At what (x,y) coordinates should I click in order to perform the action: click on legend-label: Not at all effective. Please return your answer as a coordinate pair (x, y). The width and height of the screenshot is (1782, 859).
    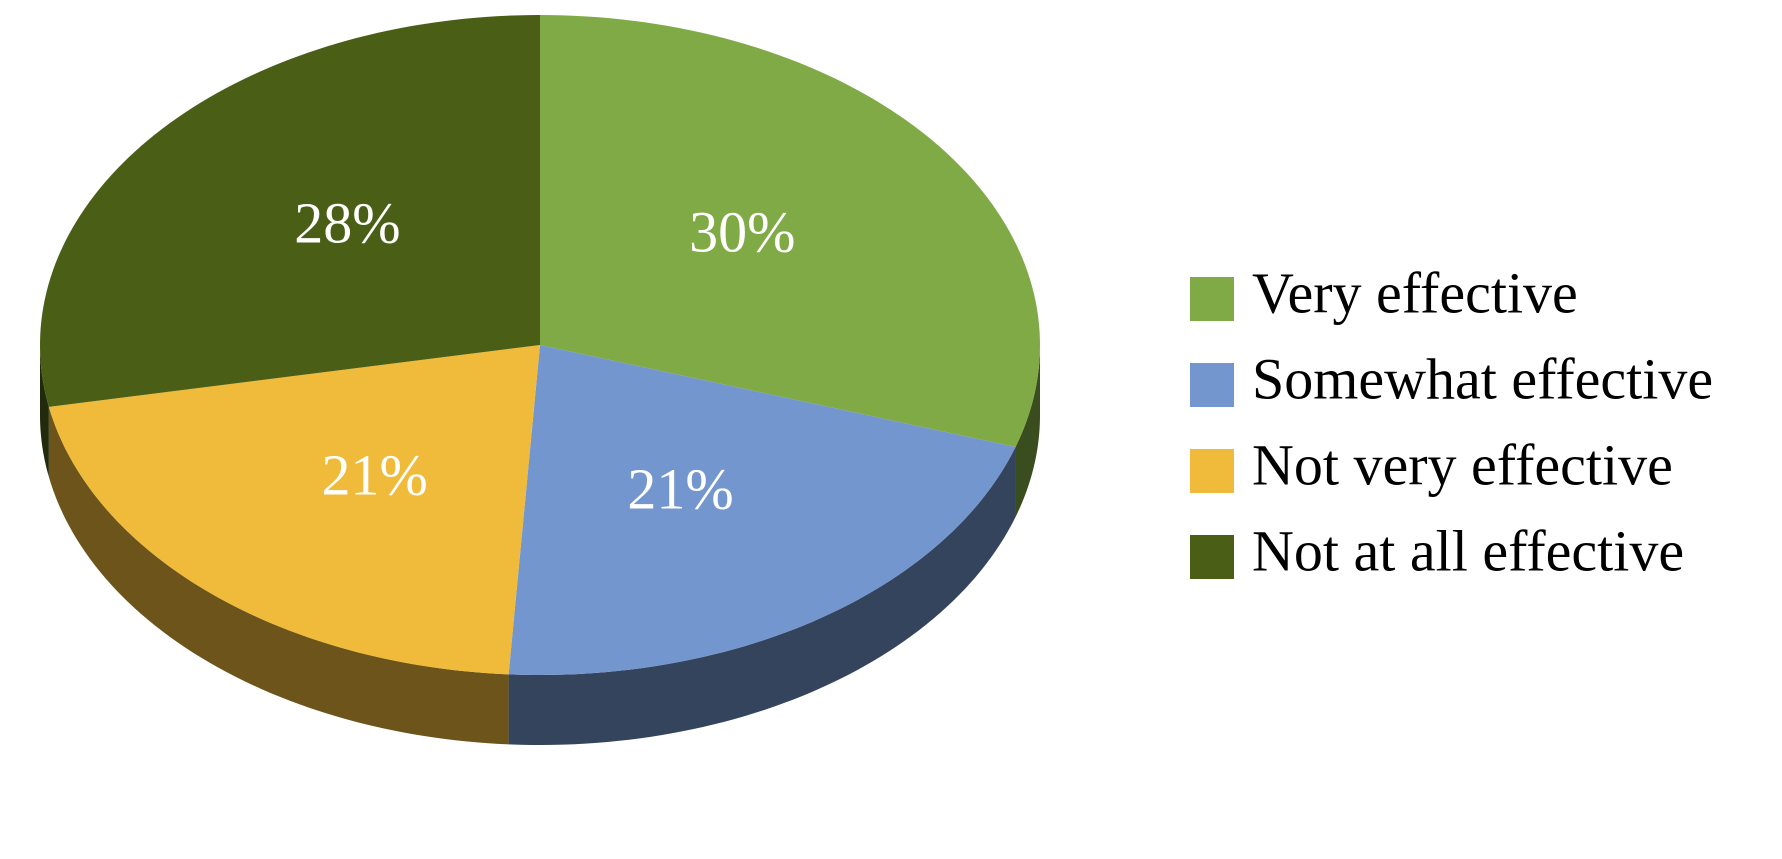
    Looking at the image, I should click on (1468, 550).